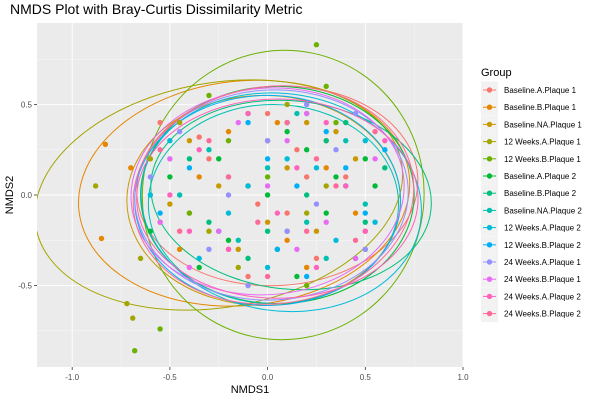 The width and height of the screenshot is (600, 400). What do you see at coordinates (27, 195) in the screenshot?
I see `y-axis-ticks: -0.5 0.0 0.5` at bounding box center [27, 195].